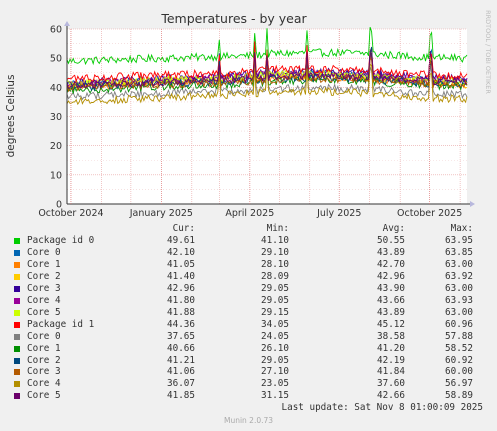  What do you see at coordinates (275, 396) in the screenshot?
I see `legend-min-value: 31.15` at bounding box center [275, 396].